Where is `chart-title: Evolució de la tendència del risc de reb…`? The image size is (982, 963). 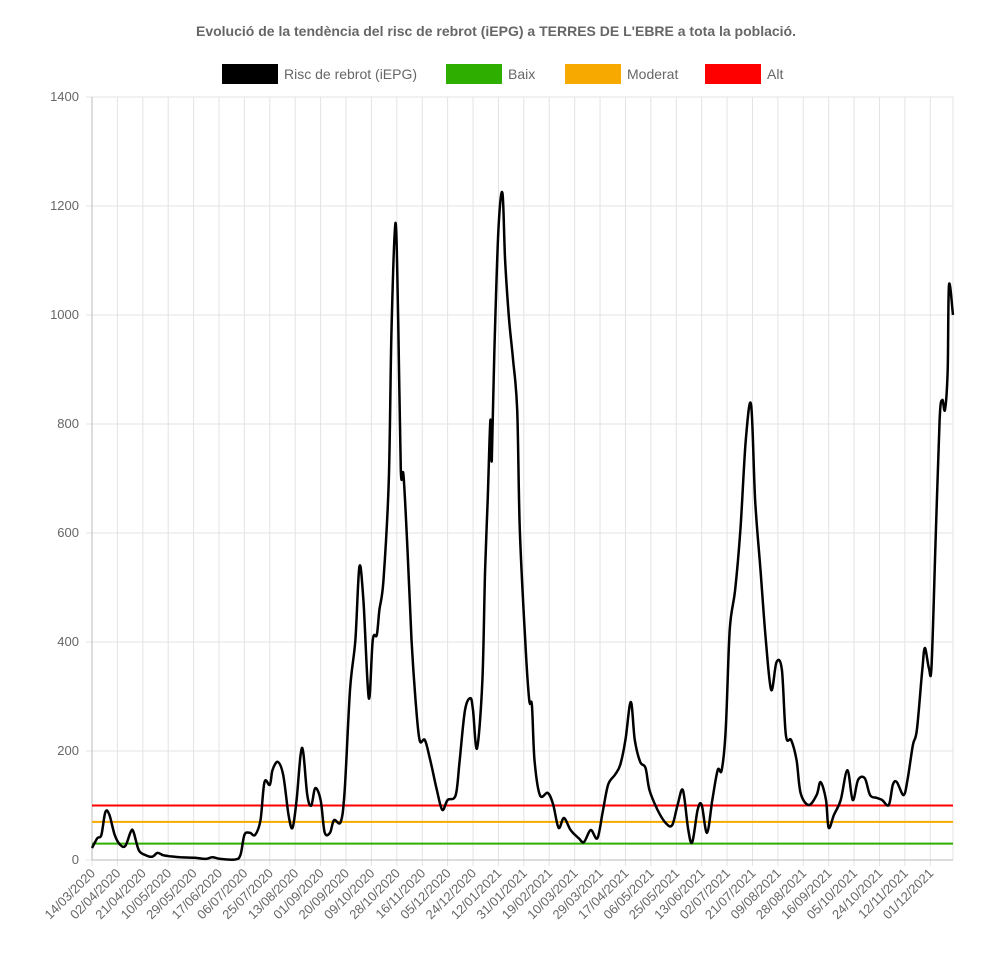
chart-title: Evolució de la tendència del risc de reb… is located at coordinates (496, 31).